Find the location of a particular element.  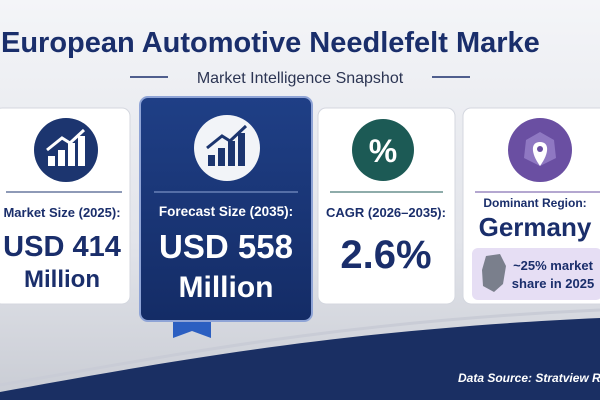

card-value: Germany is located at coordinates (535, 227).